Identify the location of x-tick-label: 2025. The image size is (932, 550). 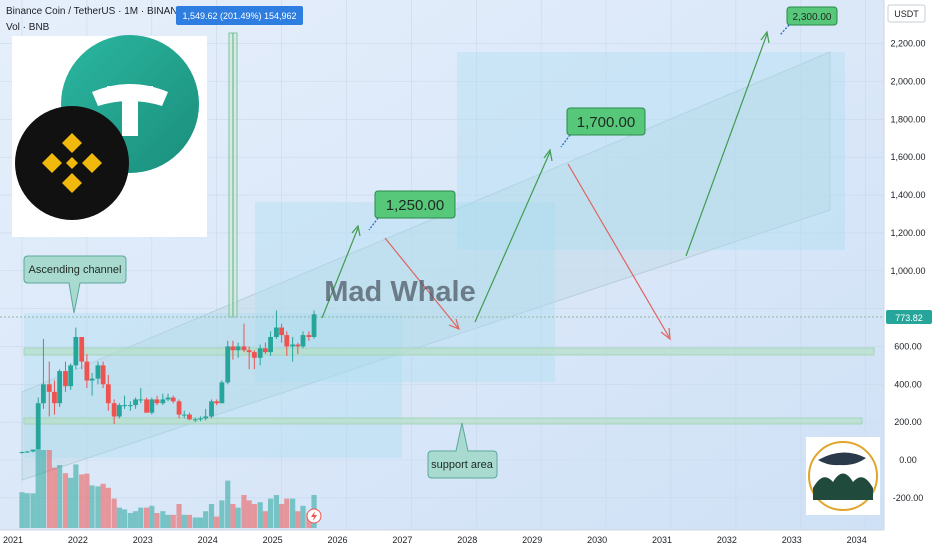
(273, 540).